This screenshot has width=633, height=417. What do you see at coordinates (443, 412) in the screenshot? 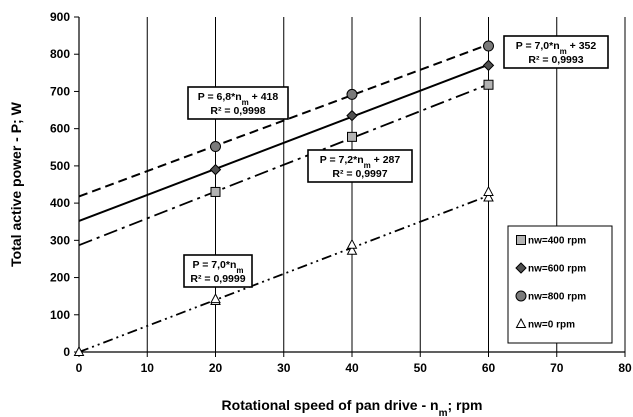
I see `x-axis-title-subscript: m` at bounding box center [443, 412].